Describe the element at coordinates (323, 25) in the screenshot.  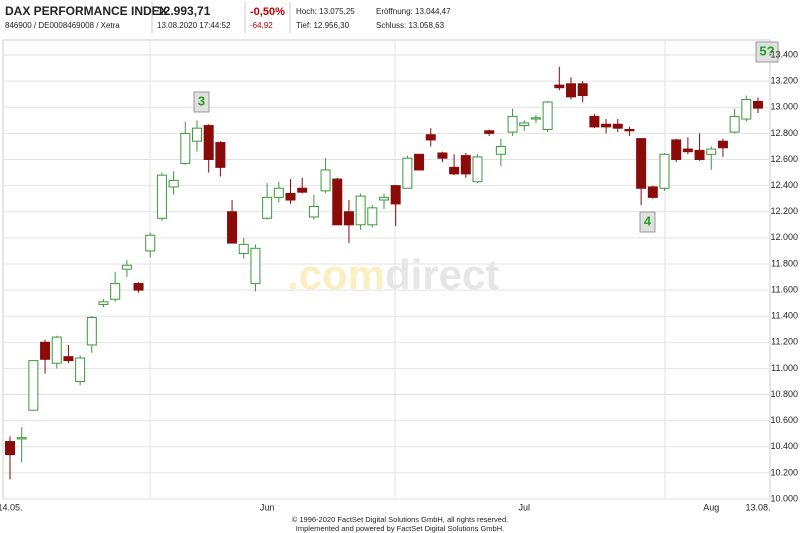
I see `day-low: Tief: 12.956,30` at that location.